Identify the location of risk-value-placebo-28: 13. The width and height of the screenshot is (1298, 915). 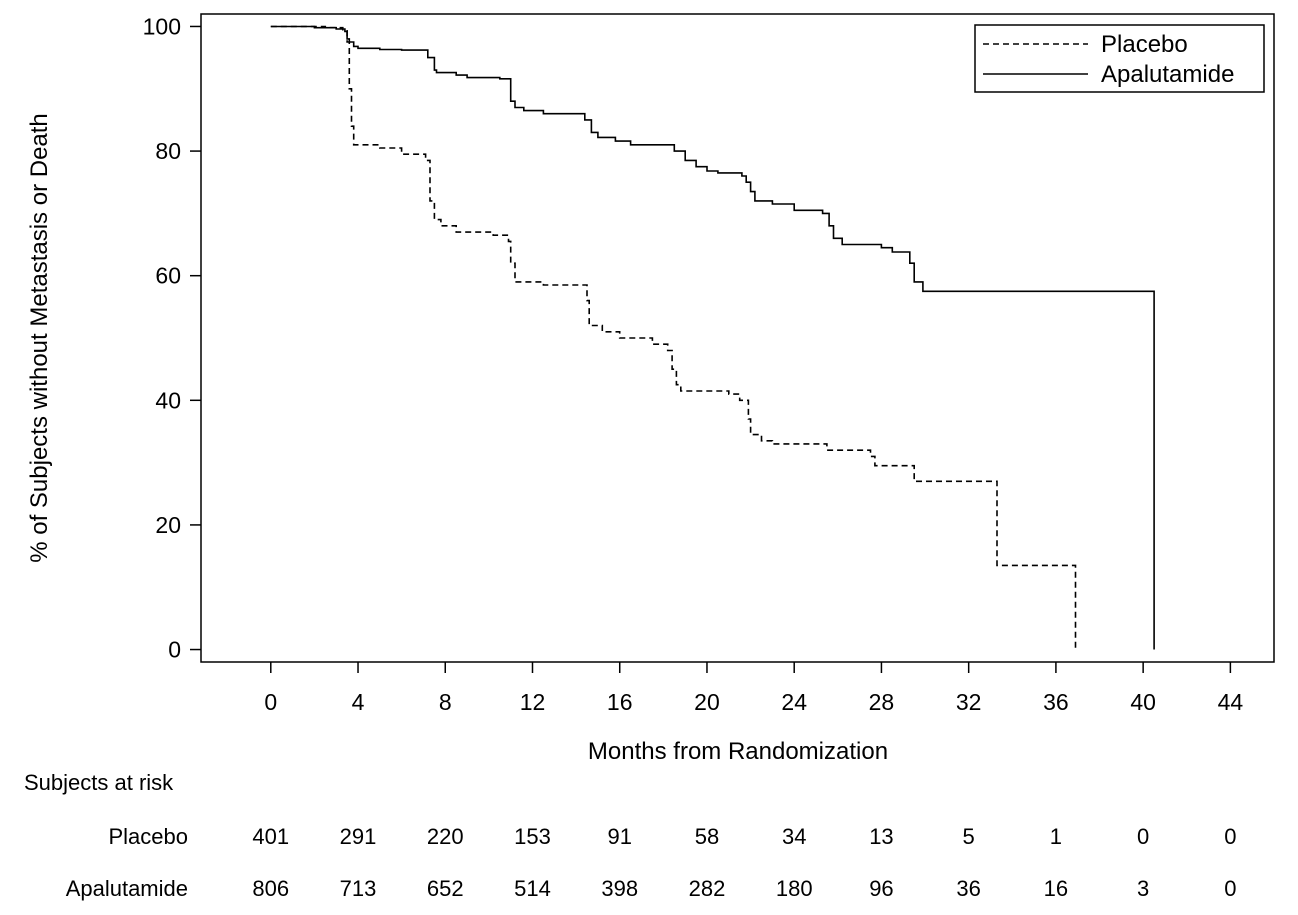
(881, 836).